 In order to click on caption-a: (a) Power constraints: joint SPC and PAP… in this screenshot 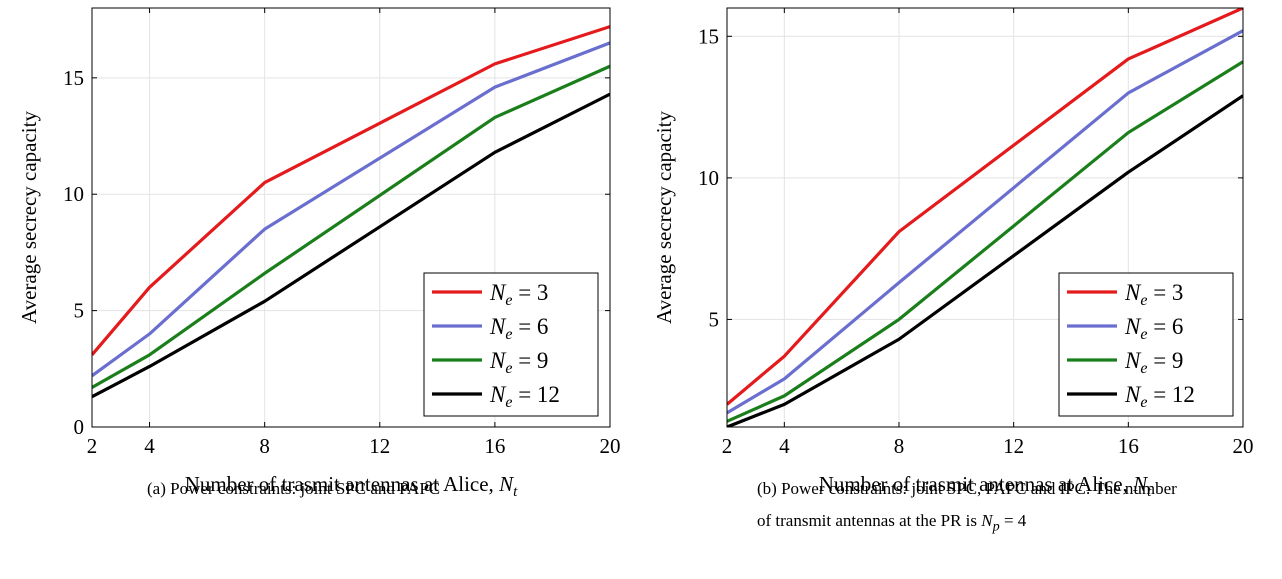, I will do `click(387, 489)`.